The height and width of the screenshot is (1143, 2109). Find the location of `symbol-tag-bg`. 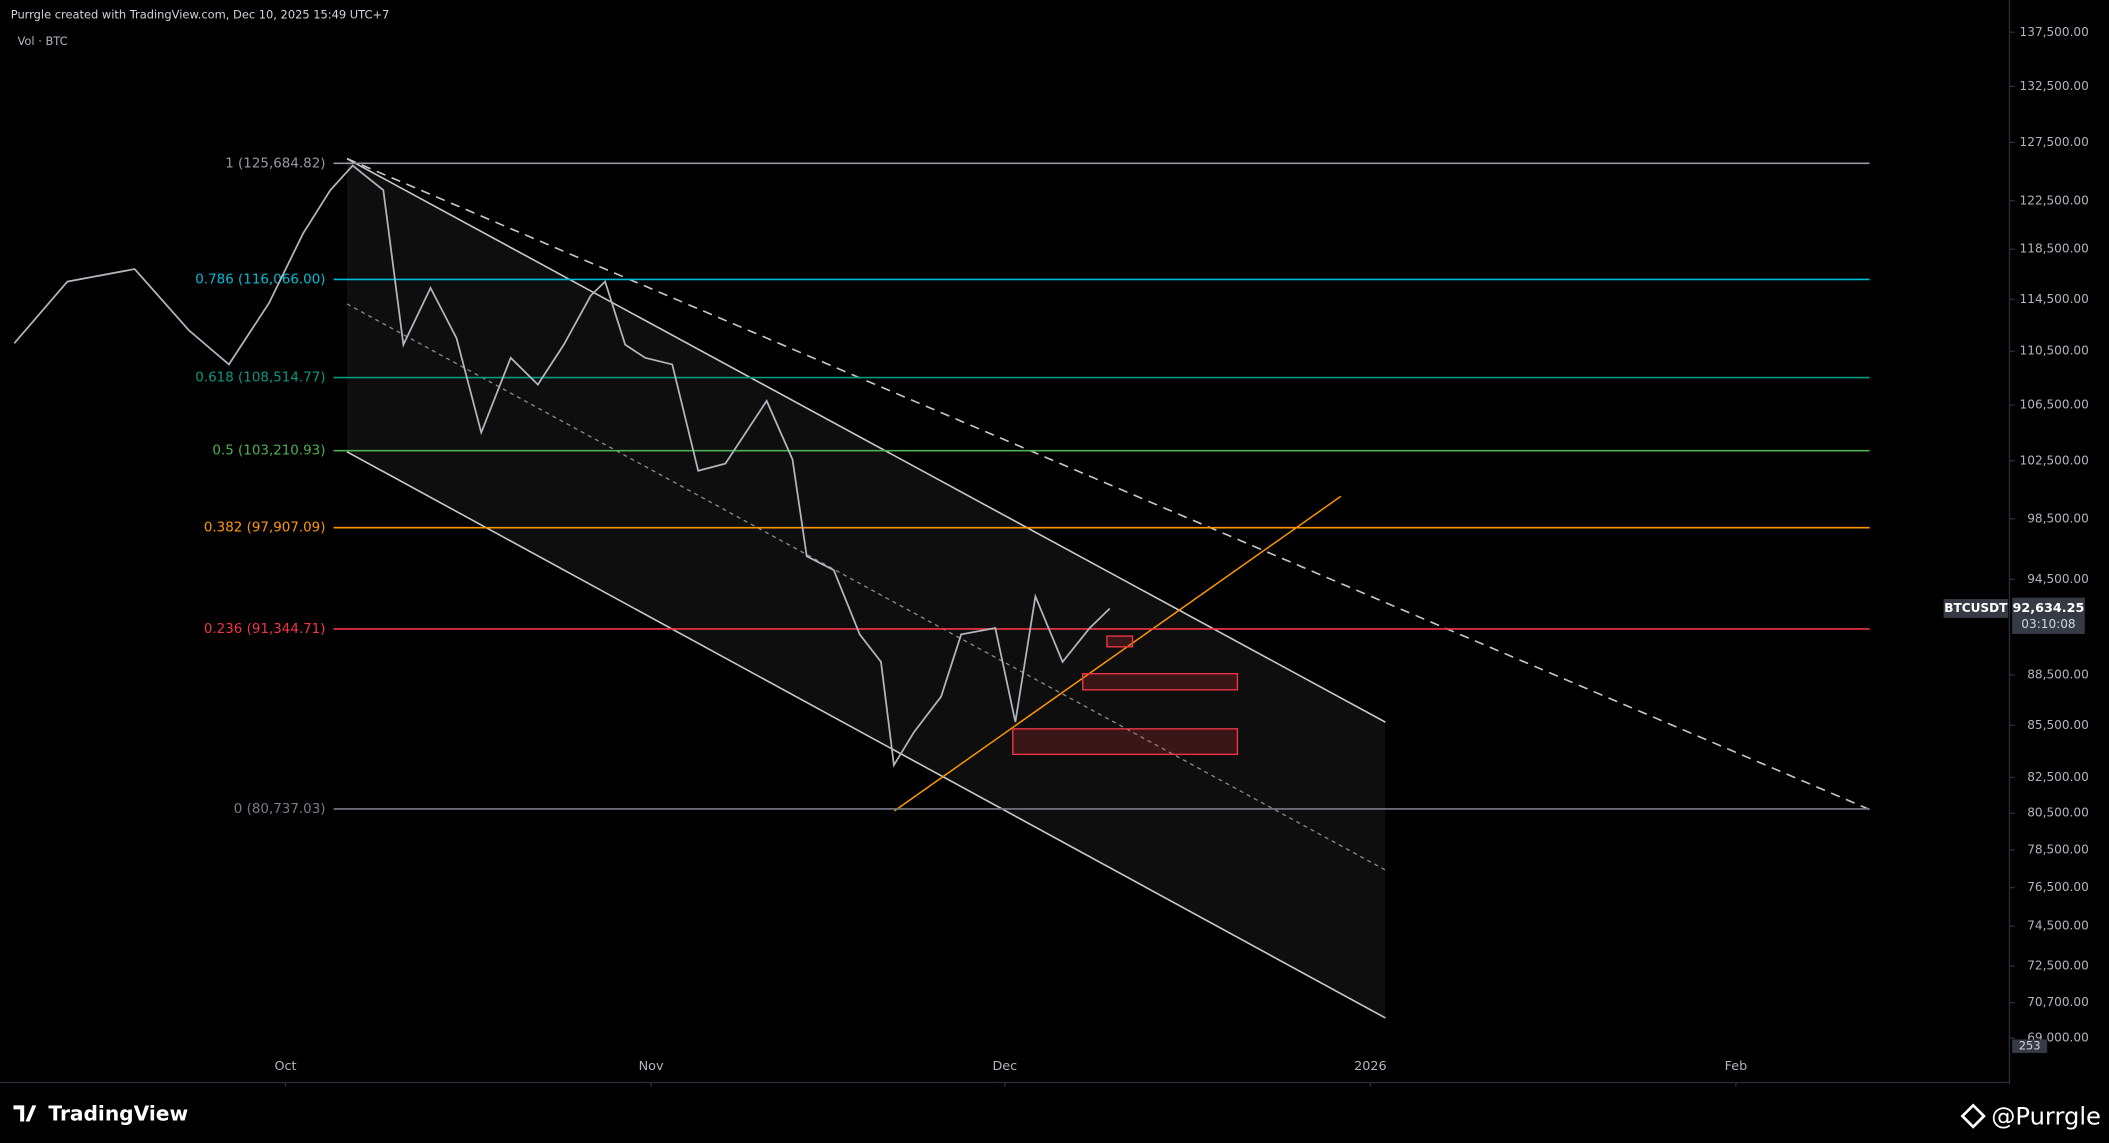

symbol-tag-bg is located at coordinates (1976, 608).